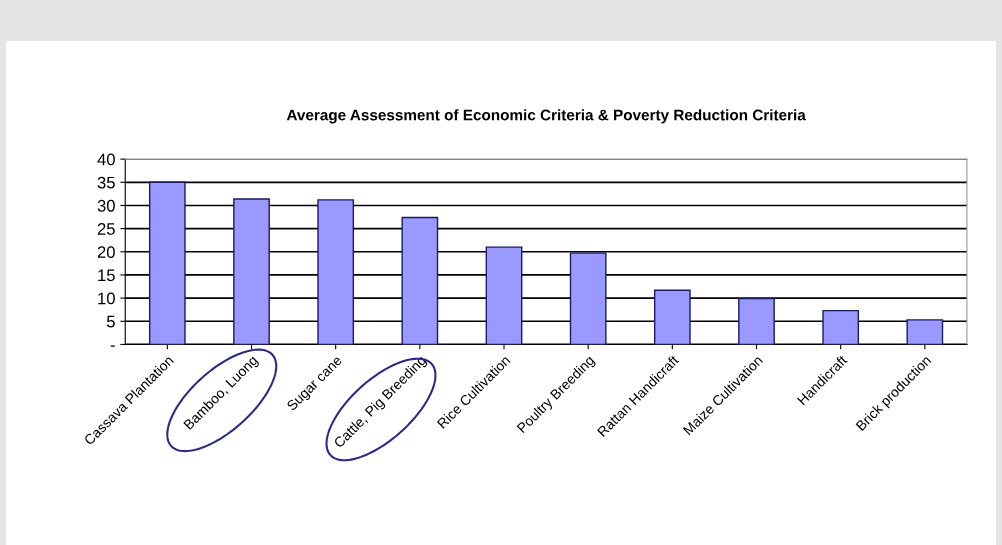 Image resolution: width=1002 pixels, height=545 pixels. Describe the element at coordinates (106, 182) in the screenshot. I see `y-tick-label: 35` at that location.